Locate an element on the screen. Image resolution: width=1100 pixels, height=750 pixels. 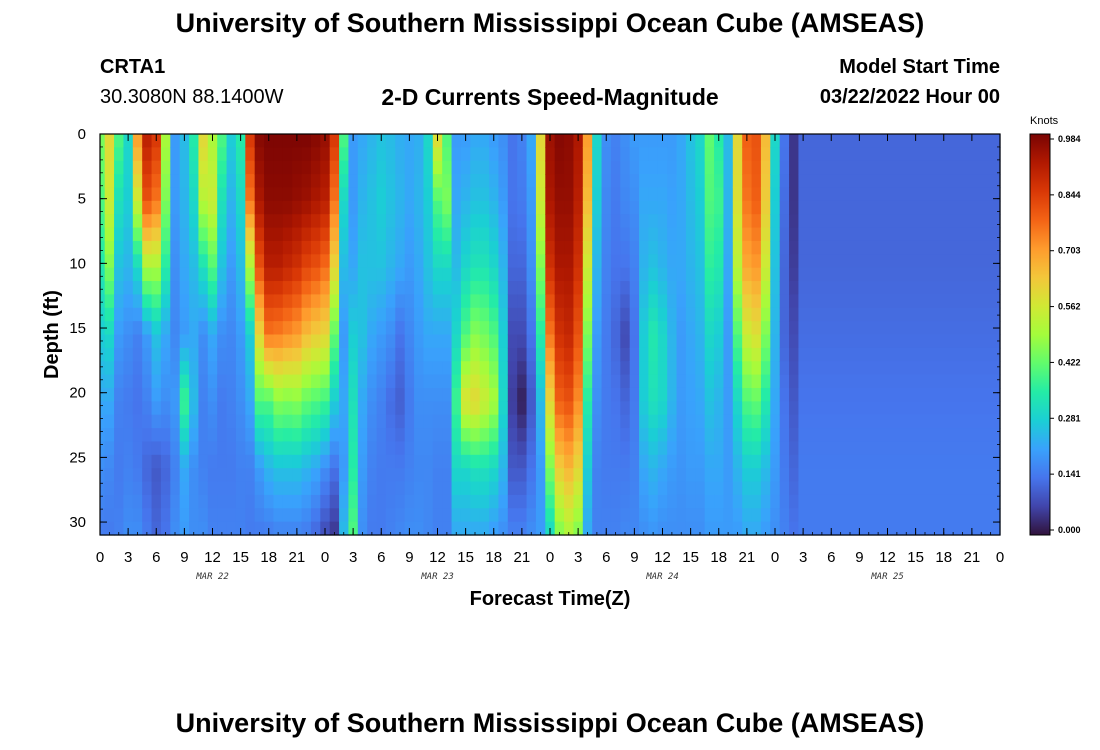
x-tick-label: 0 is located at coordinates (775, 557).